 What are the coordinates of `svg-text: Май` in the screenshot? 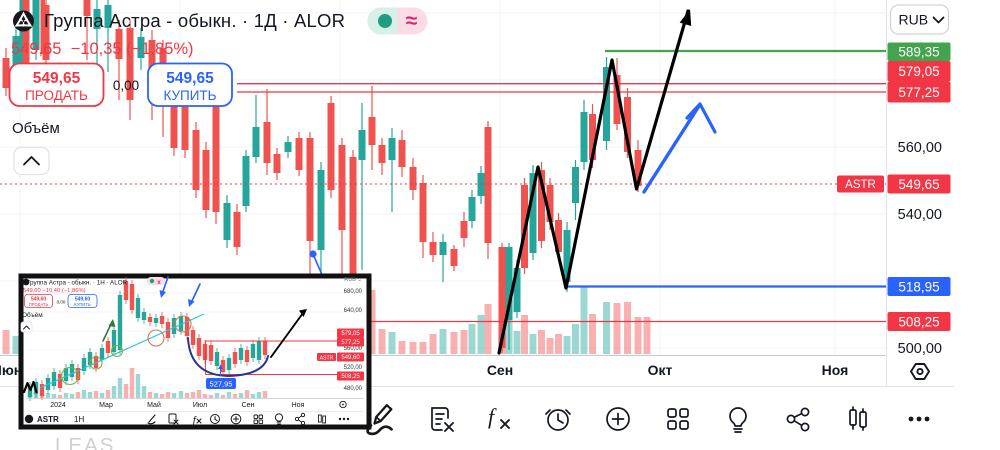 It's located at (154, 405).